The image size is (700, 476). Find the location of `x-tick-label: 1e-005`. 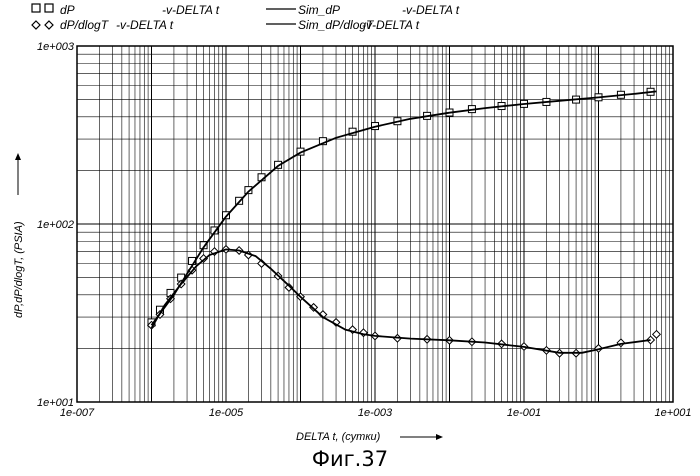

x-tick-label: 1e-005 is located at coordinates (226, 413).